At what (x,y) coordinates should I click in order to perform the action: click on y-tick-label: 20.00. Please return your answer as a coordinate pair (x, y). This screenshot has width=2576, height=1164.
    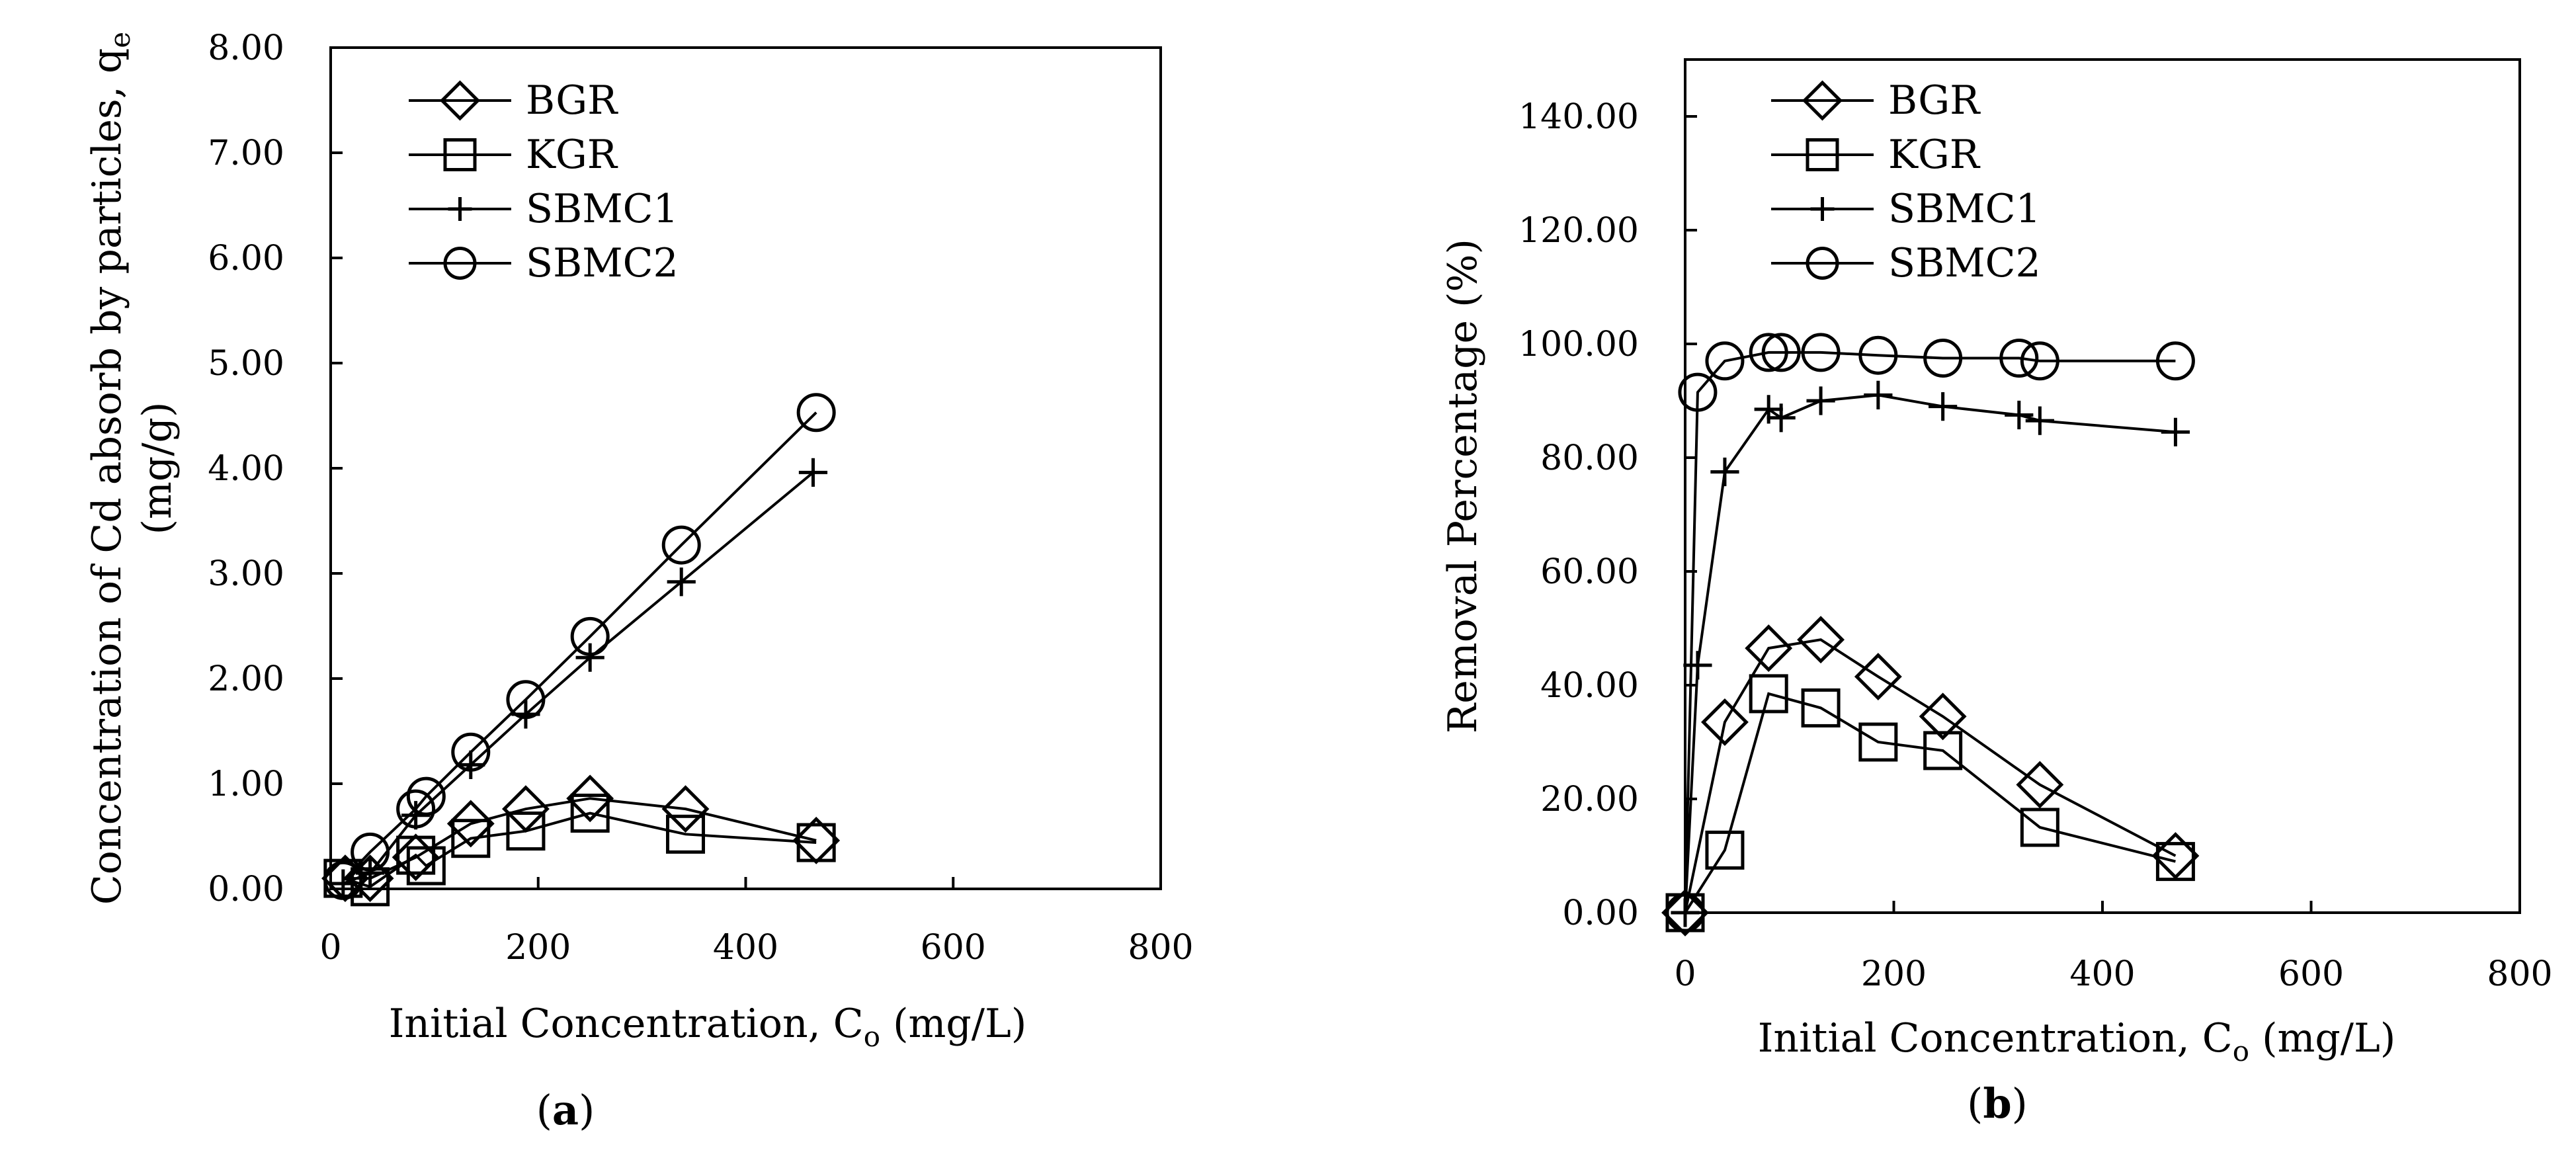
    Looking at the image, I should click on (1590, 800).